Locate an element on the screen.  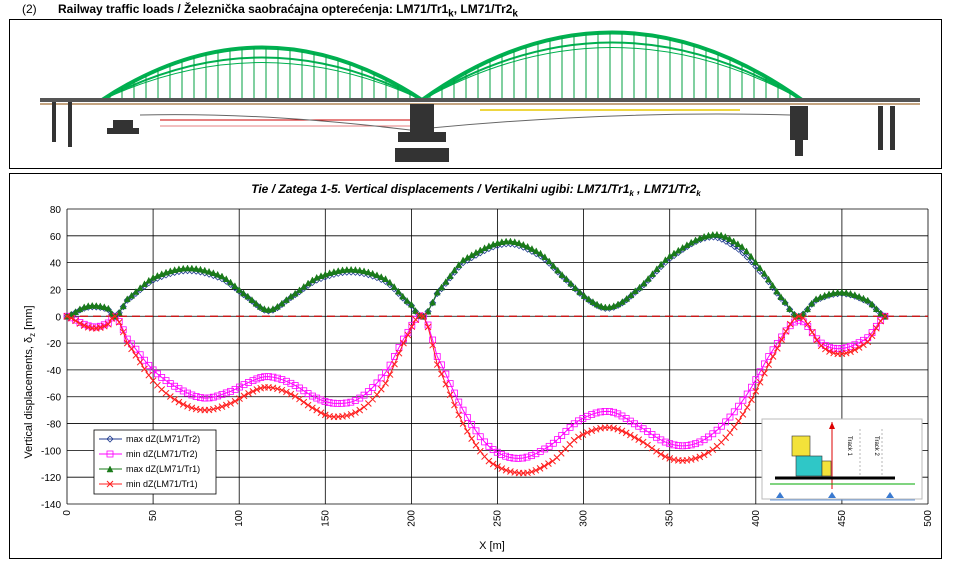
inset-label-track-1: Track 1 is located at coordinates (849, 446).